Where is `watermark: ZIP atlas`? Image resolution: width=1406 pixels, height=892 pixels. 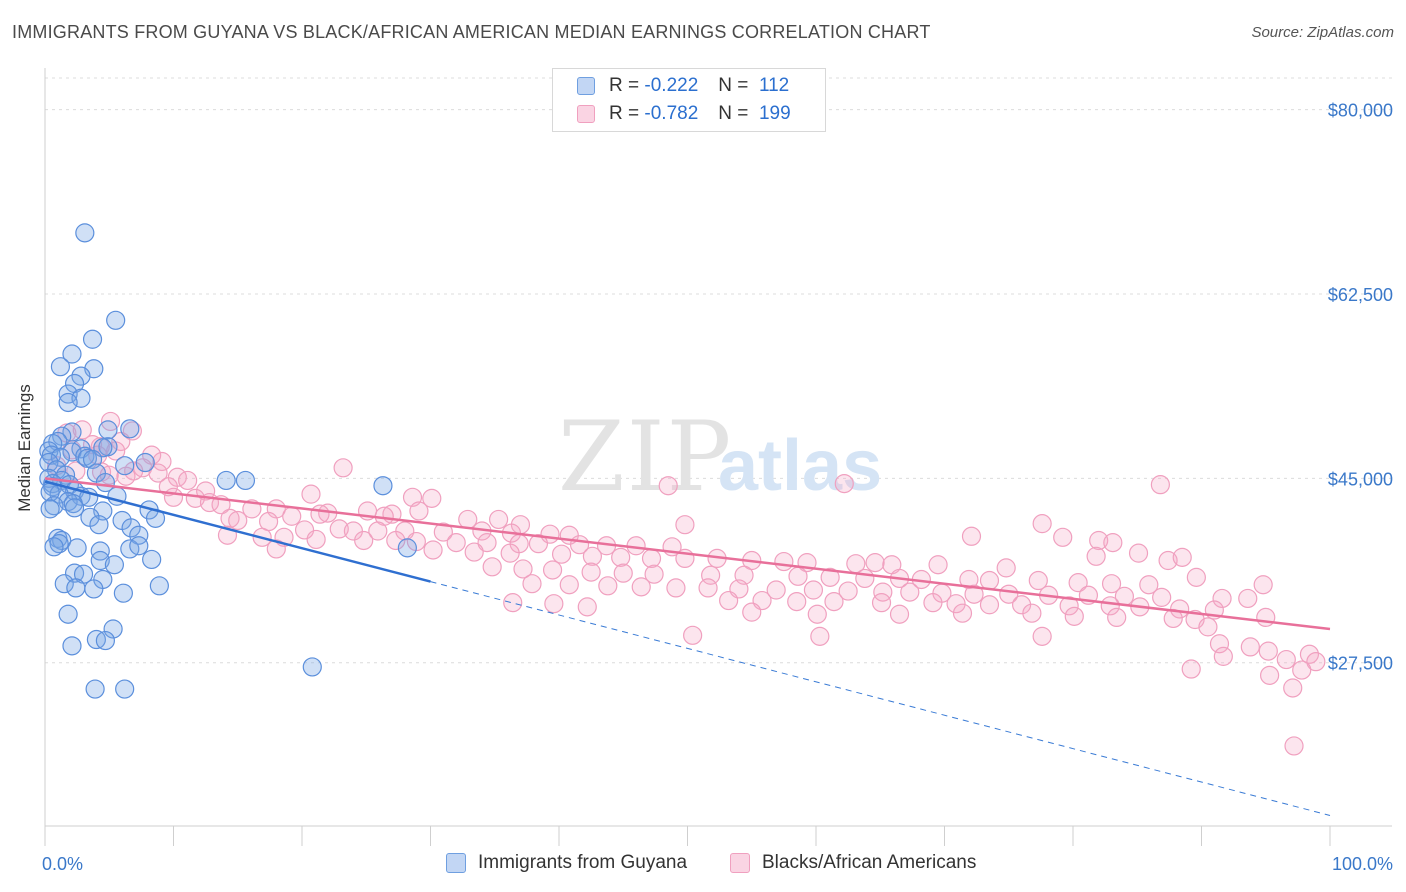
watermark: ZIP atlas is located at coordinates (720, 457).